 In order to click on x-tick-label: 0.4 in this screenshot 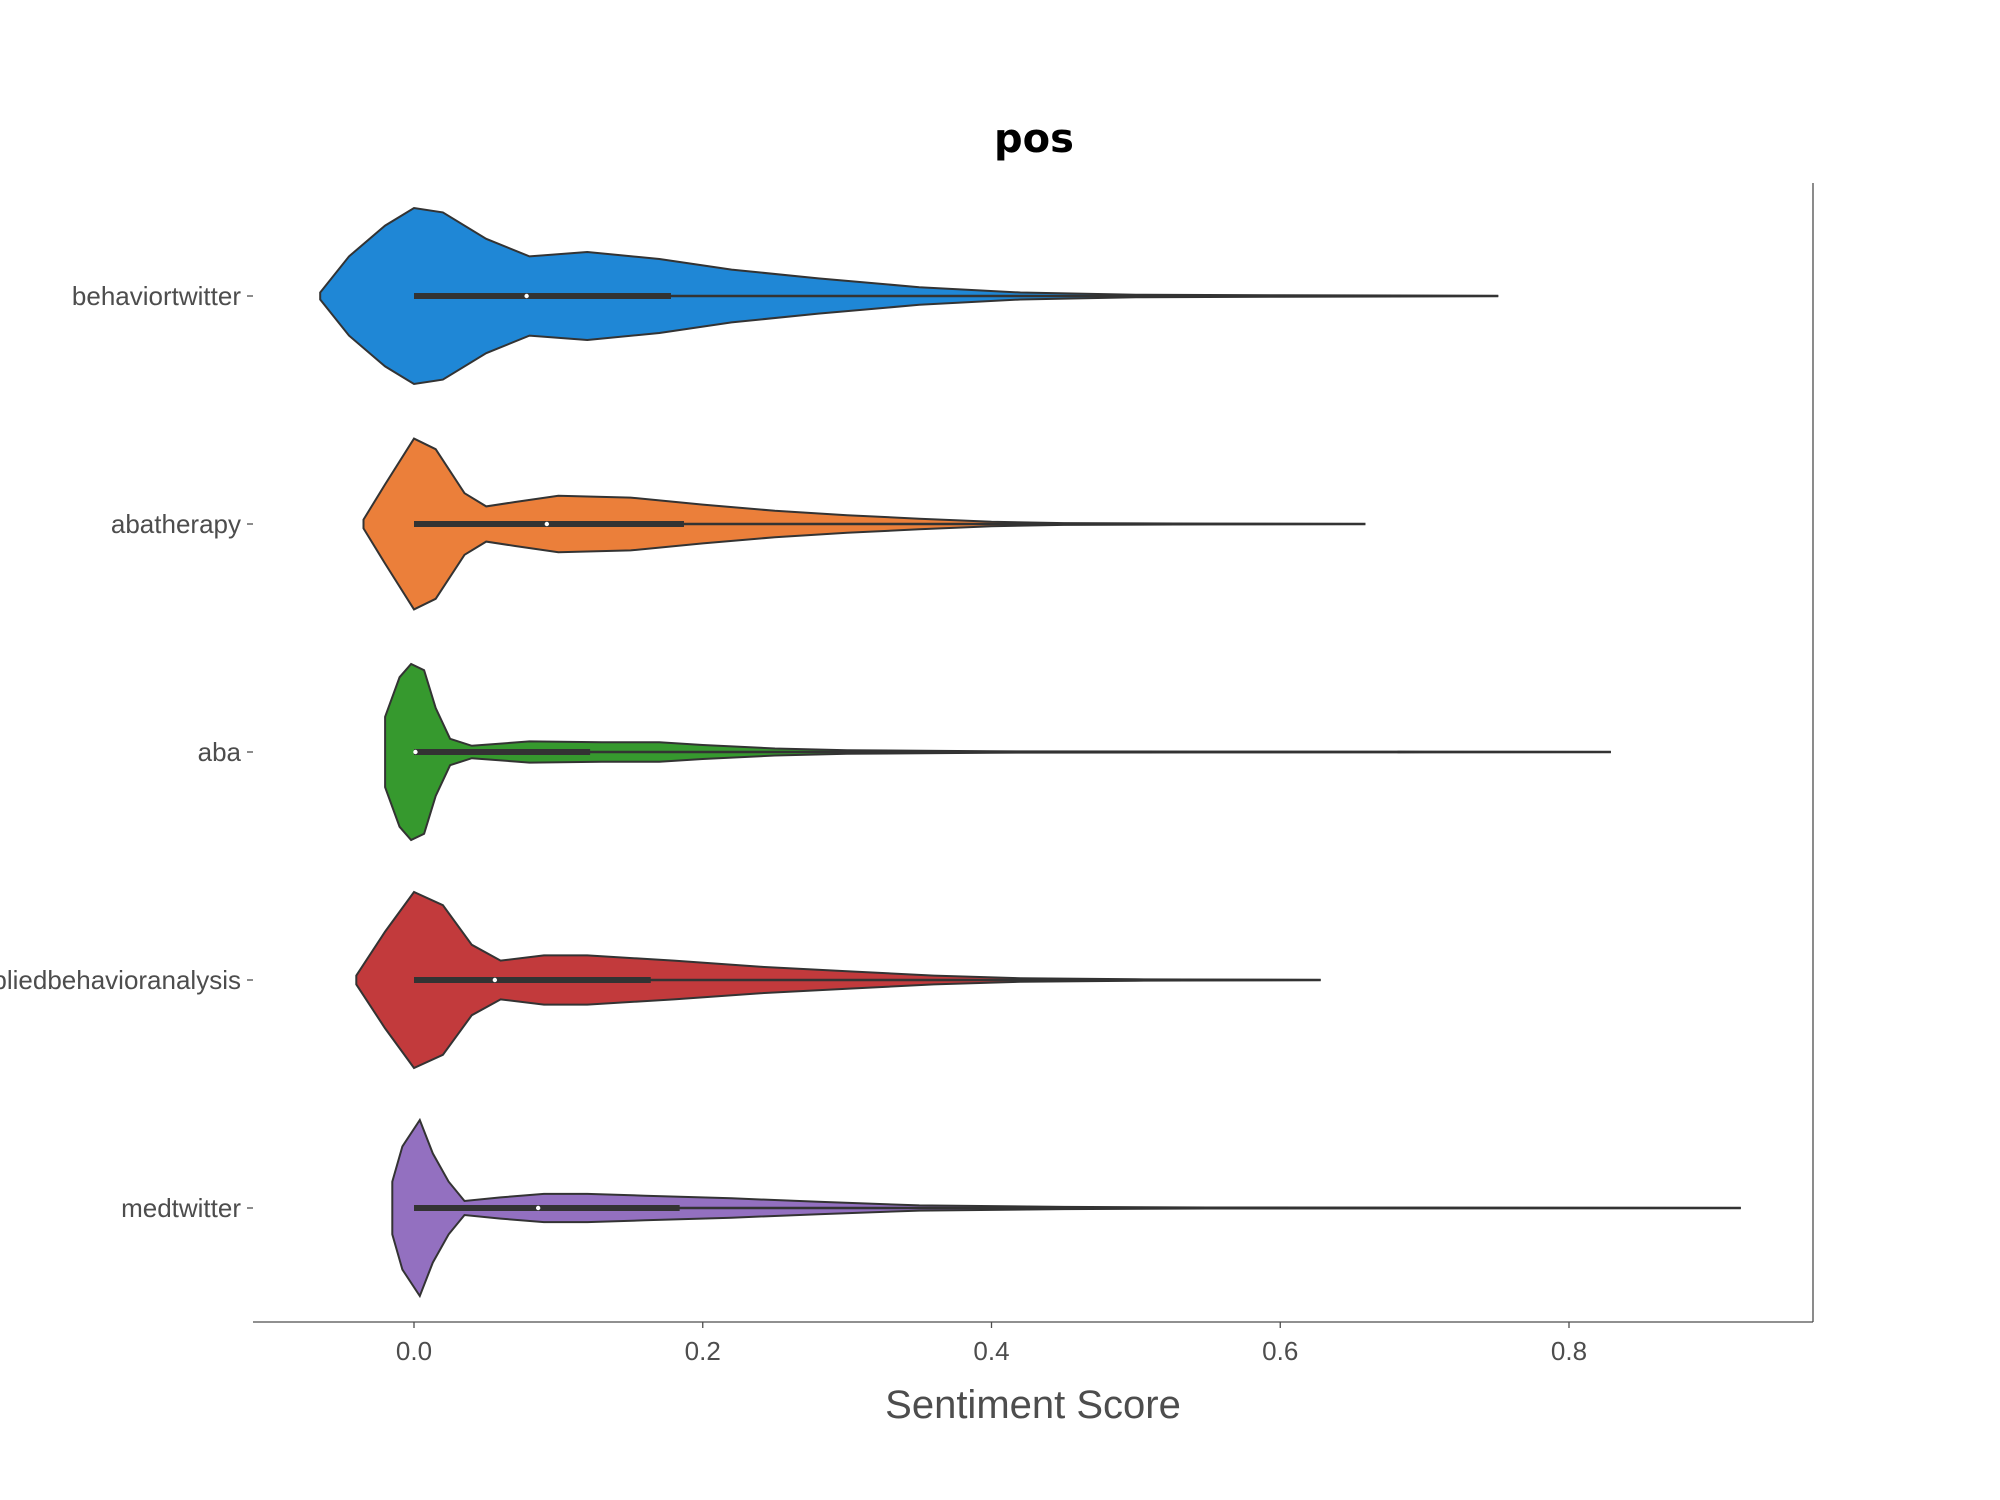, I will do `click(991, 1351)`.